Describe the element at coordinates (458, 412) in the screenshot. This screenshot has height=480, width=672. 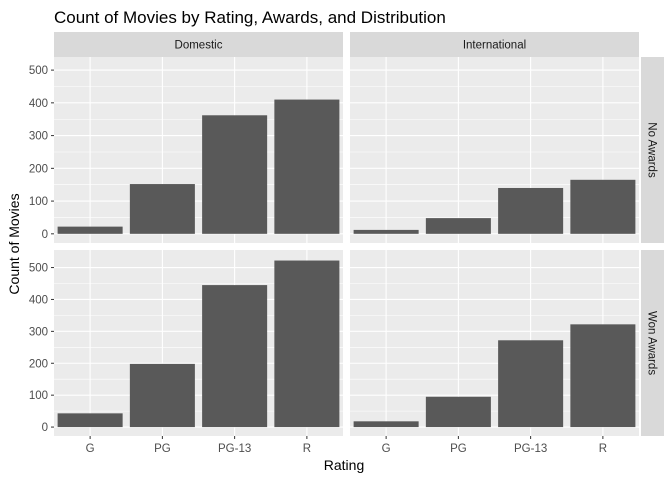
I see `bar-won-awards-international-pg` at that location.